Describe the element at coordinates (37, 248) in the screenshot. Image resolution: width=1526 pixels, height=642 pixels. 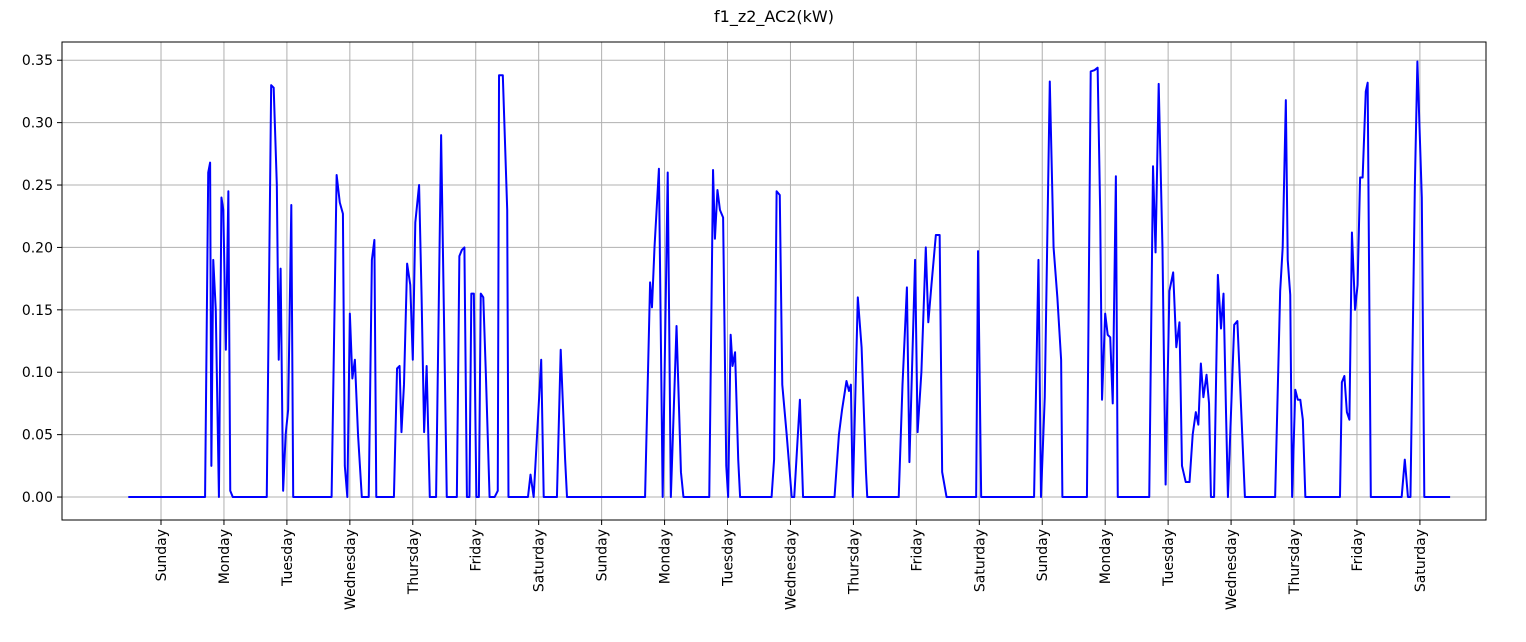
I see `y-tick-label: 0.20` at that location.